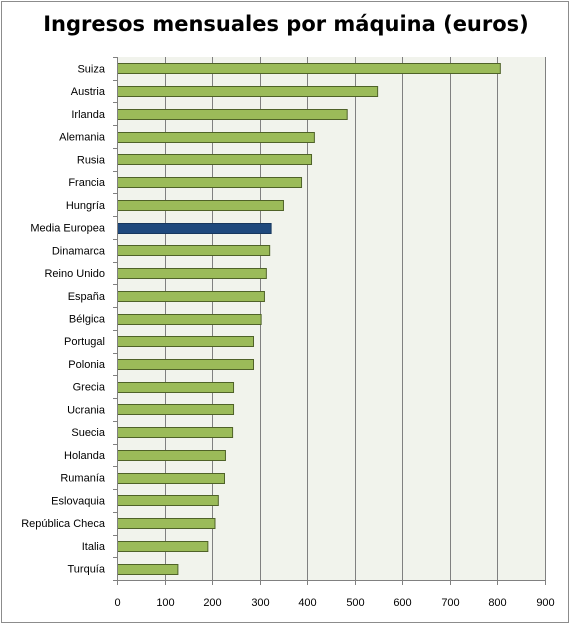 This screenshot has height=626, width=572. Describe the element at coordinates (545, 603) in the screenshot. I see `x-tick-label: 900` at that location.